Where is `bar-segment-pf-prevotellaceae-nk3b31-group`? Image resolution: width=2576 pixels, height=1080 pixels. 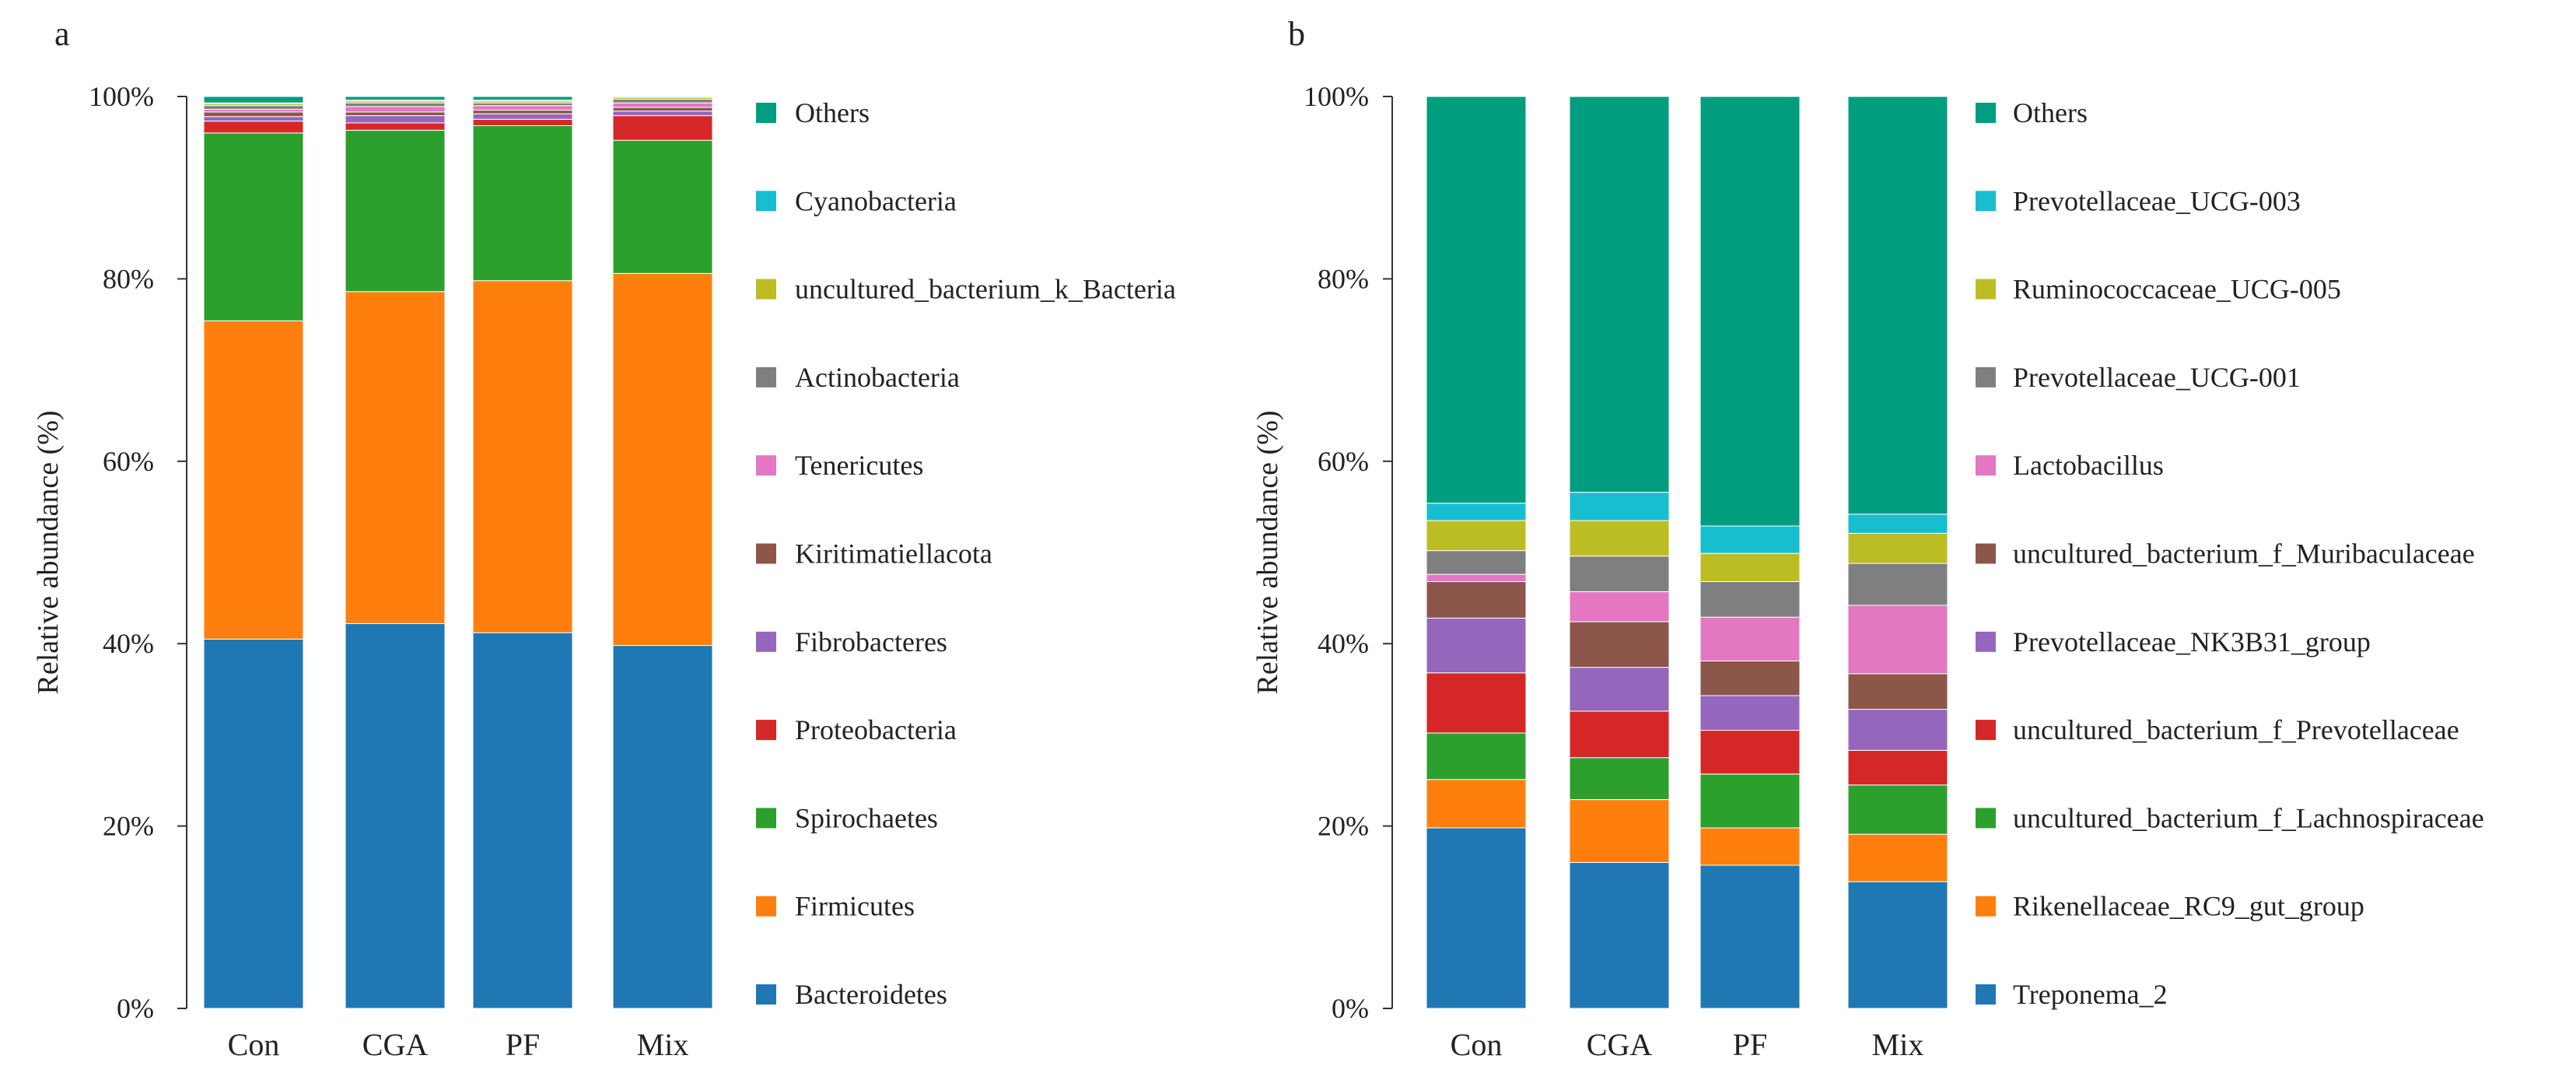 bar-segment-pf-prevotellaceae-nk3b31-group is located at coordinates (1750, 713).